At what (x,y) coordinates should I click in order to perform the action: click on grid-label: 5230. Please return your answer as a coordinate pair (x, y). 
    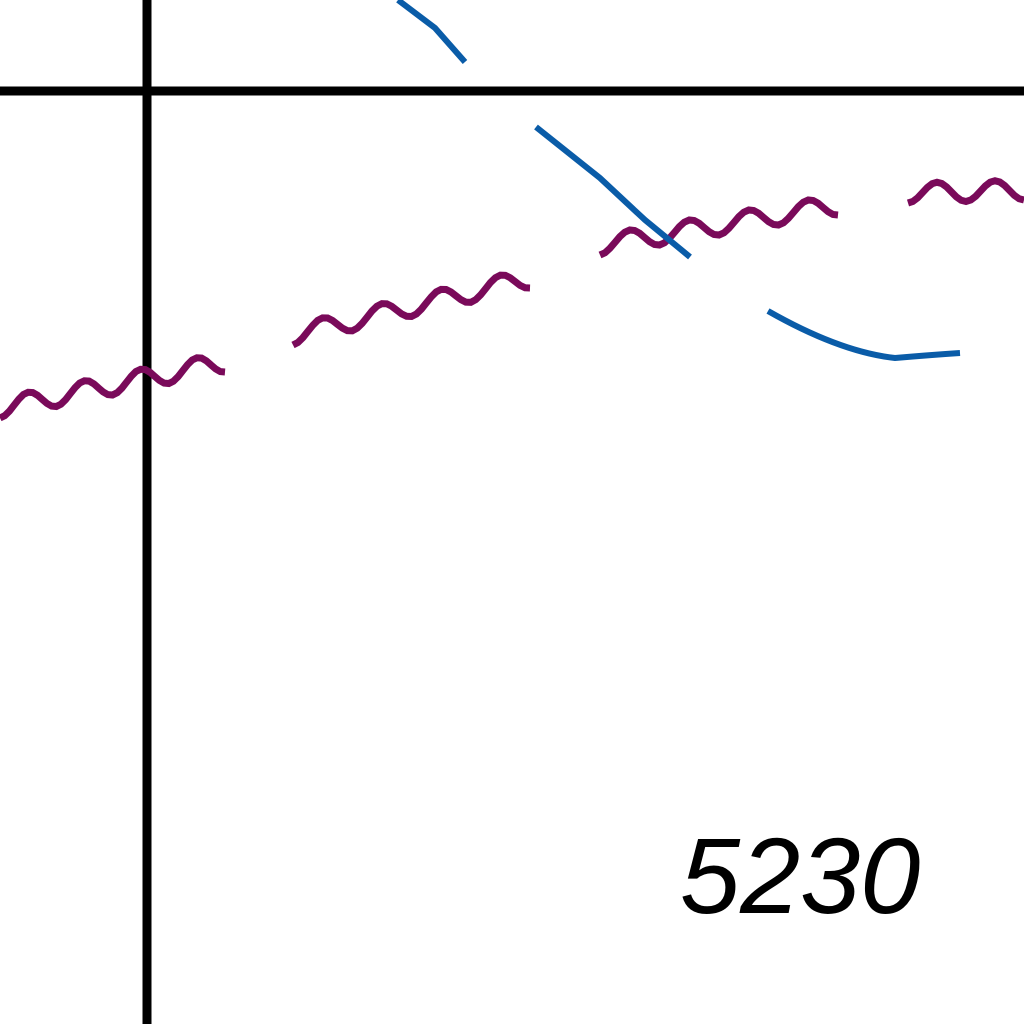
    Looking at the image, I should click on (800, 875).